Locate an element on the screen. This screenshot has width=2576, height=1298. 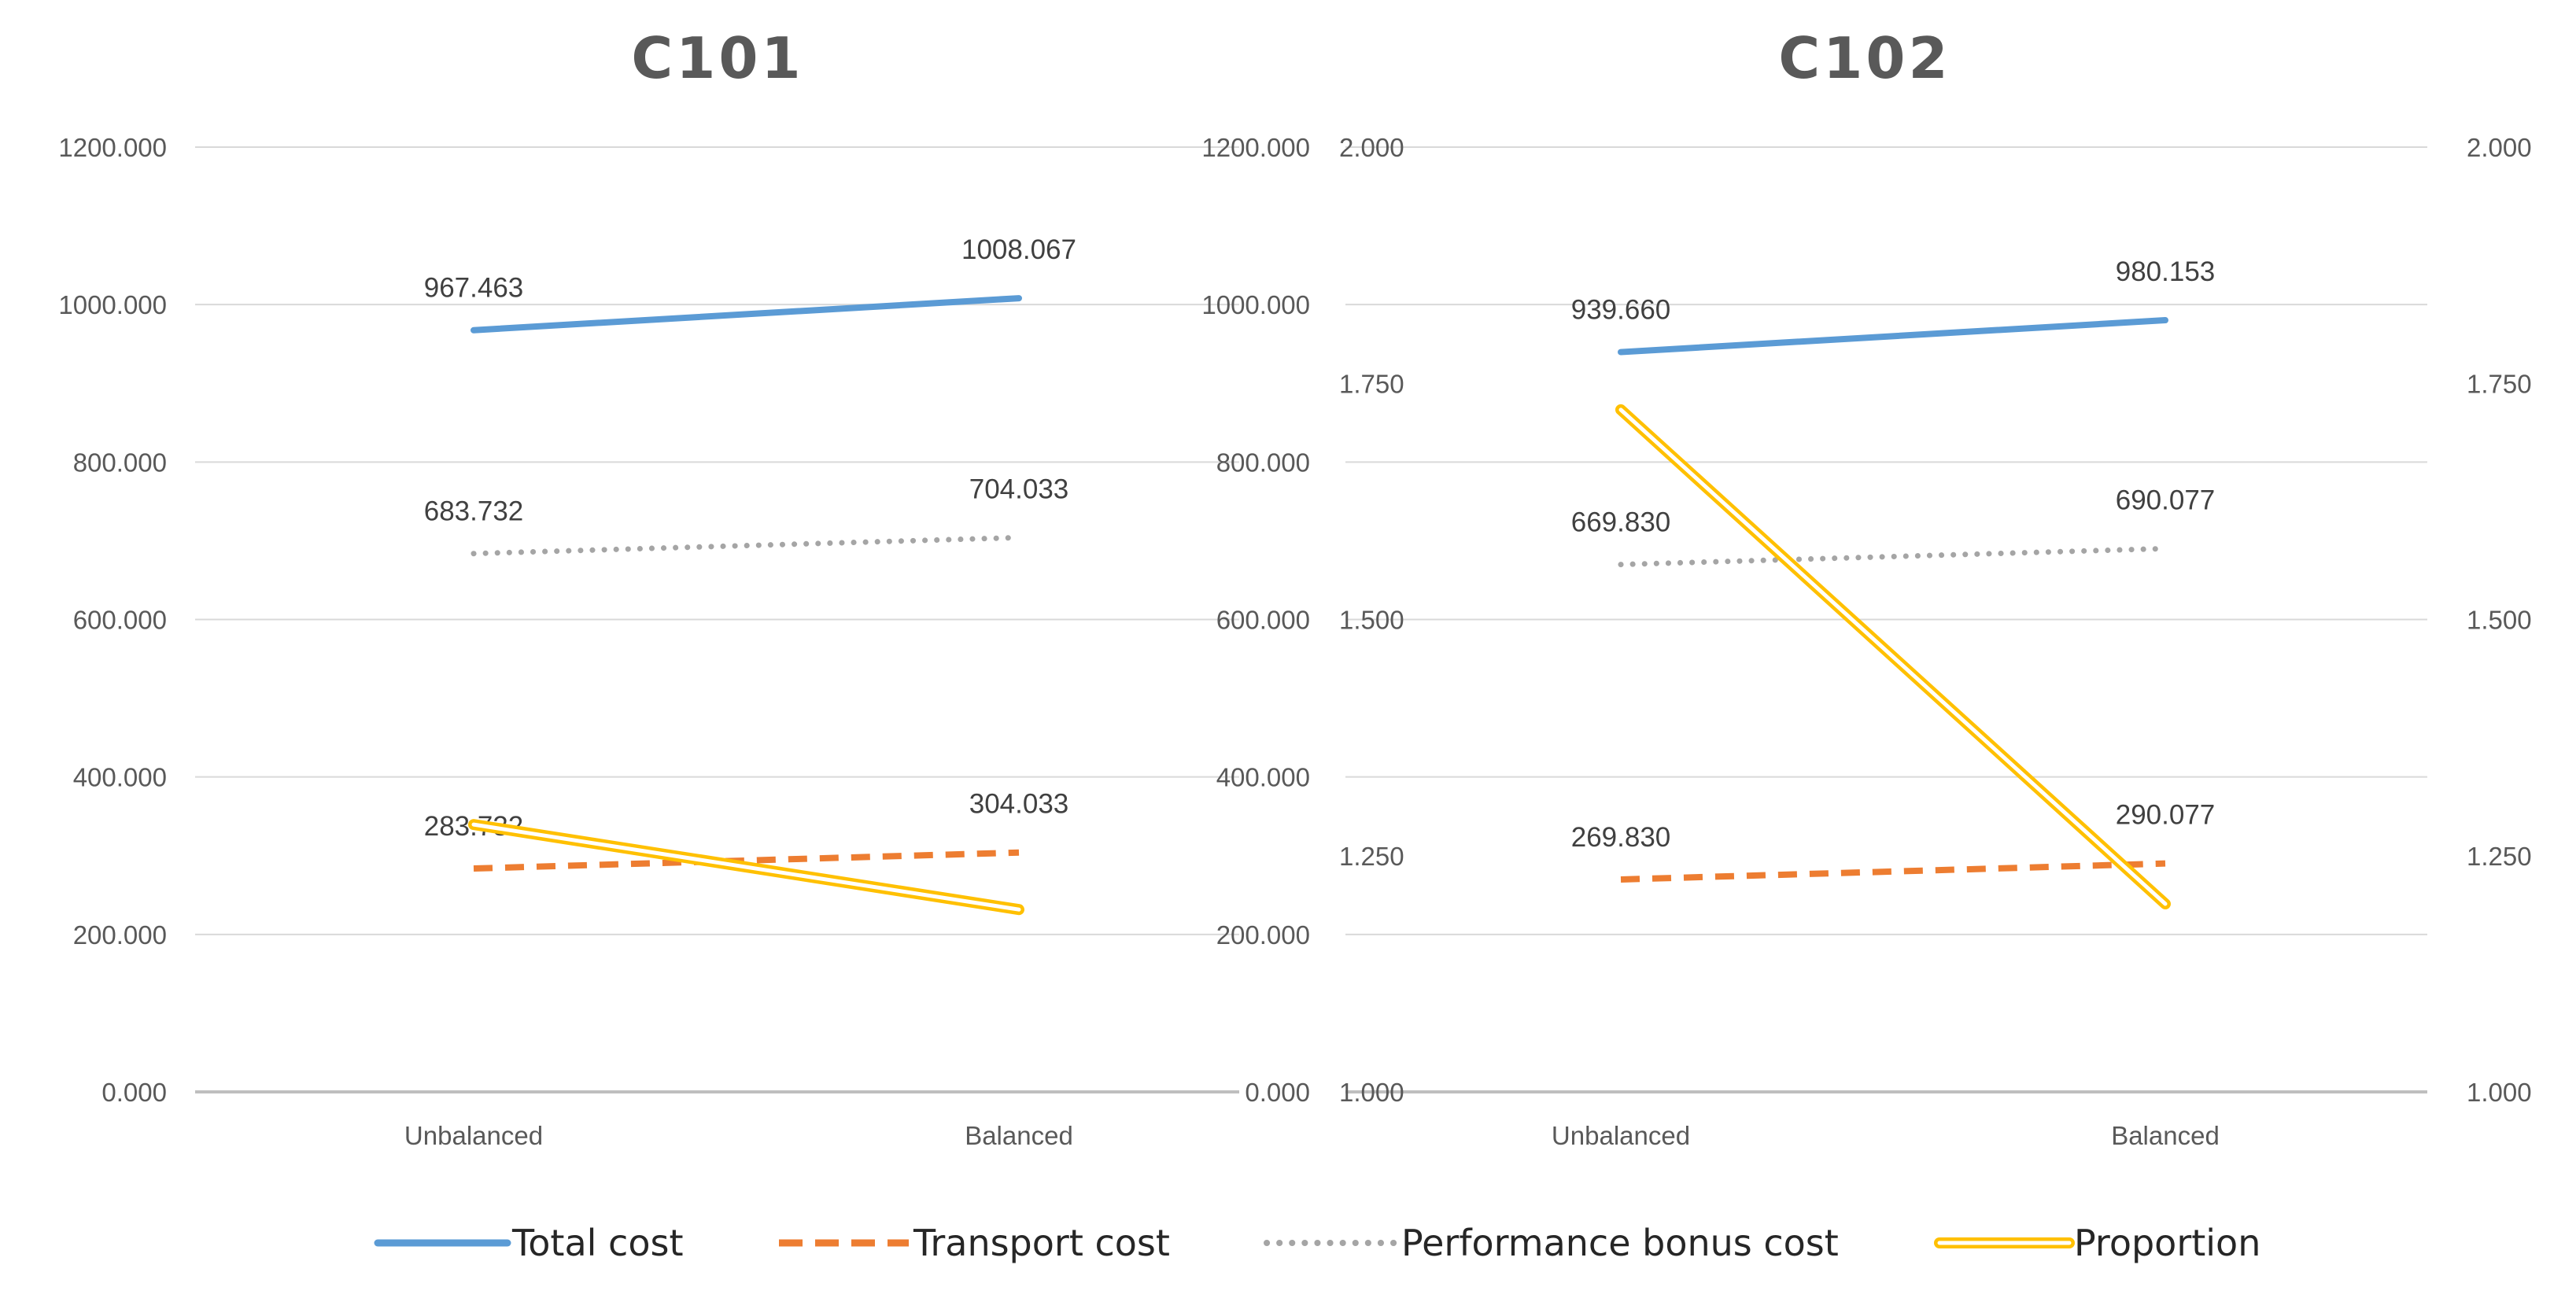
data-label: 704.033 is located at coordinates (1019, 489).